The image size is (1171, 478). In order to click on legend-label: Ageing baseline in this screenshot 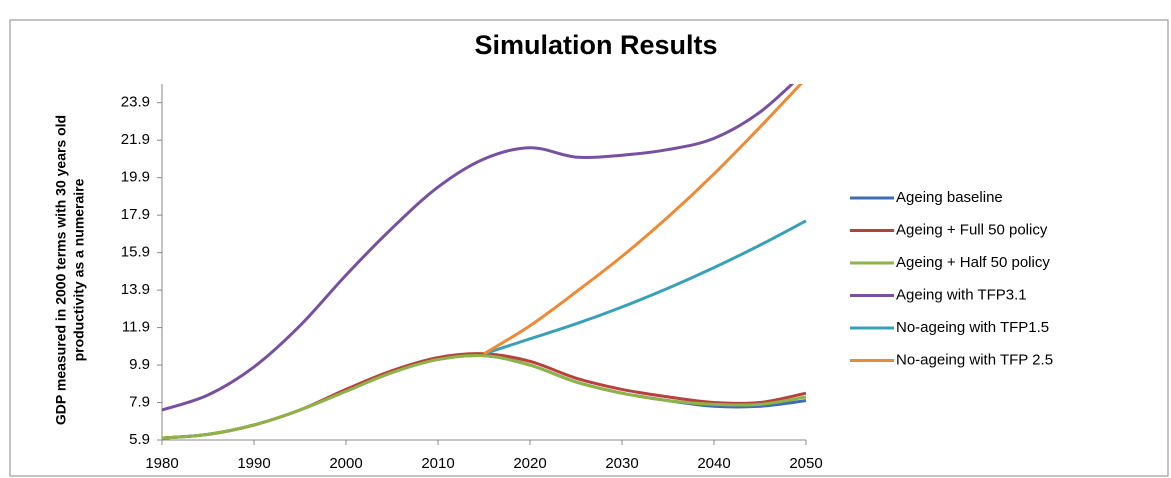, I will do `click(949, 197)`.